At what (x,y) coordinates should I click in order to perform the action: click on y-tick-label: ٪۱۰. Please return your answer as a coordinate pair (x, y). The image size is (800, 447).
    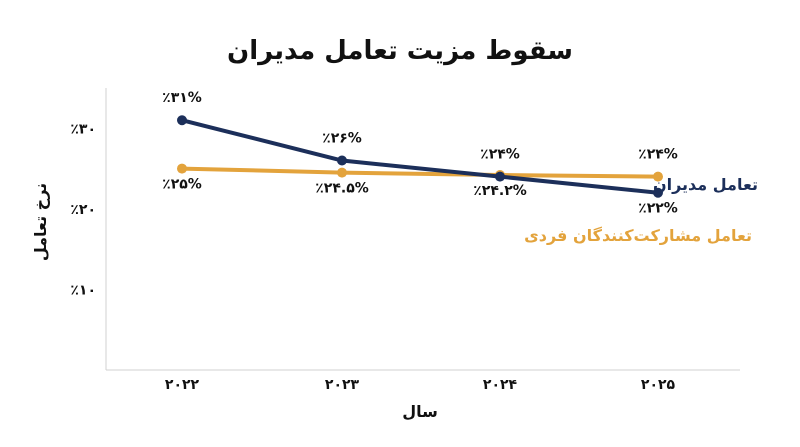
    Looking at the image, I should click on (83, 290).